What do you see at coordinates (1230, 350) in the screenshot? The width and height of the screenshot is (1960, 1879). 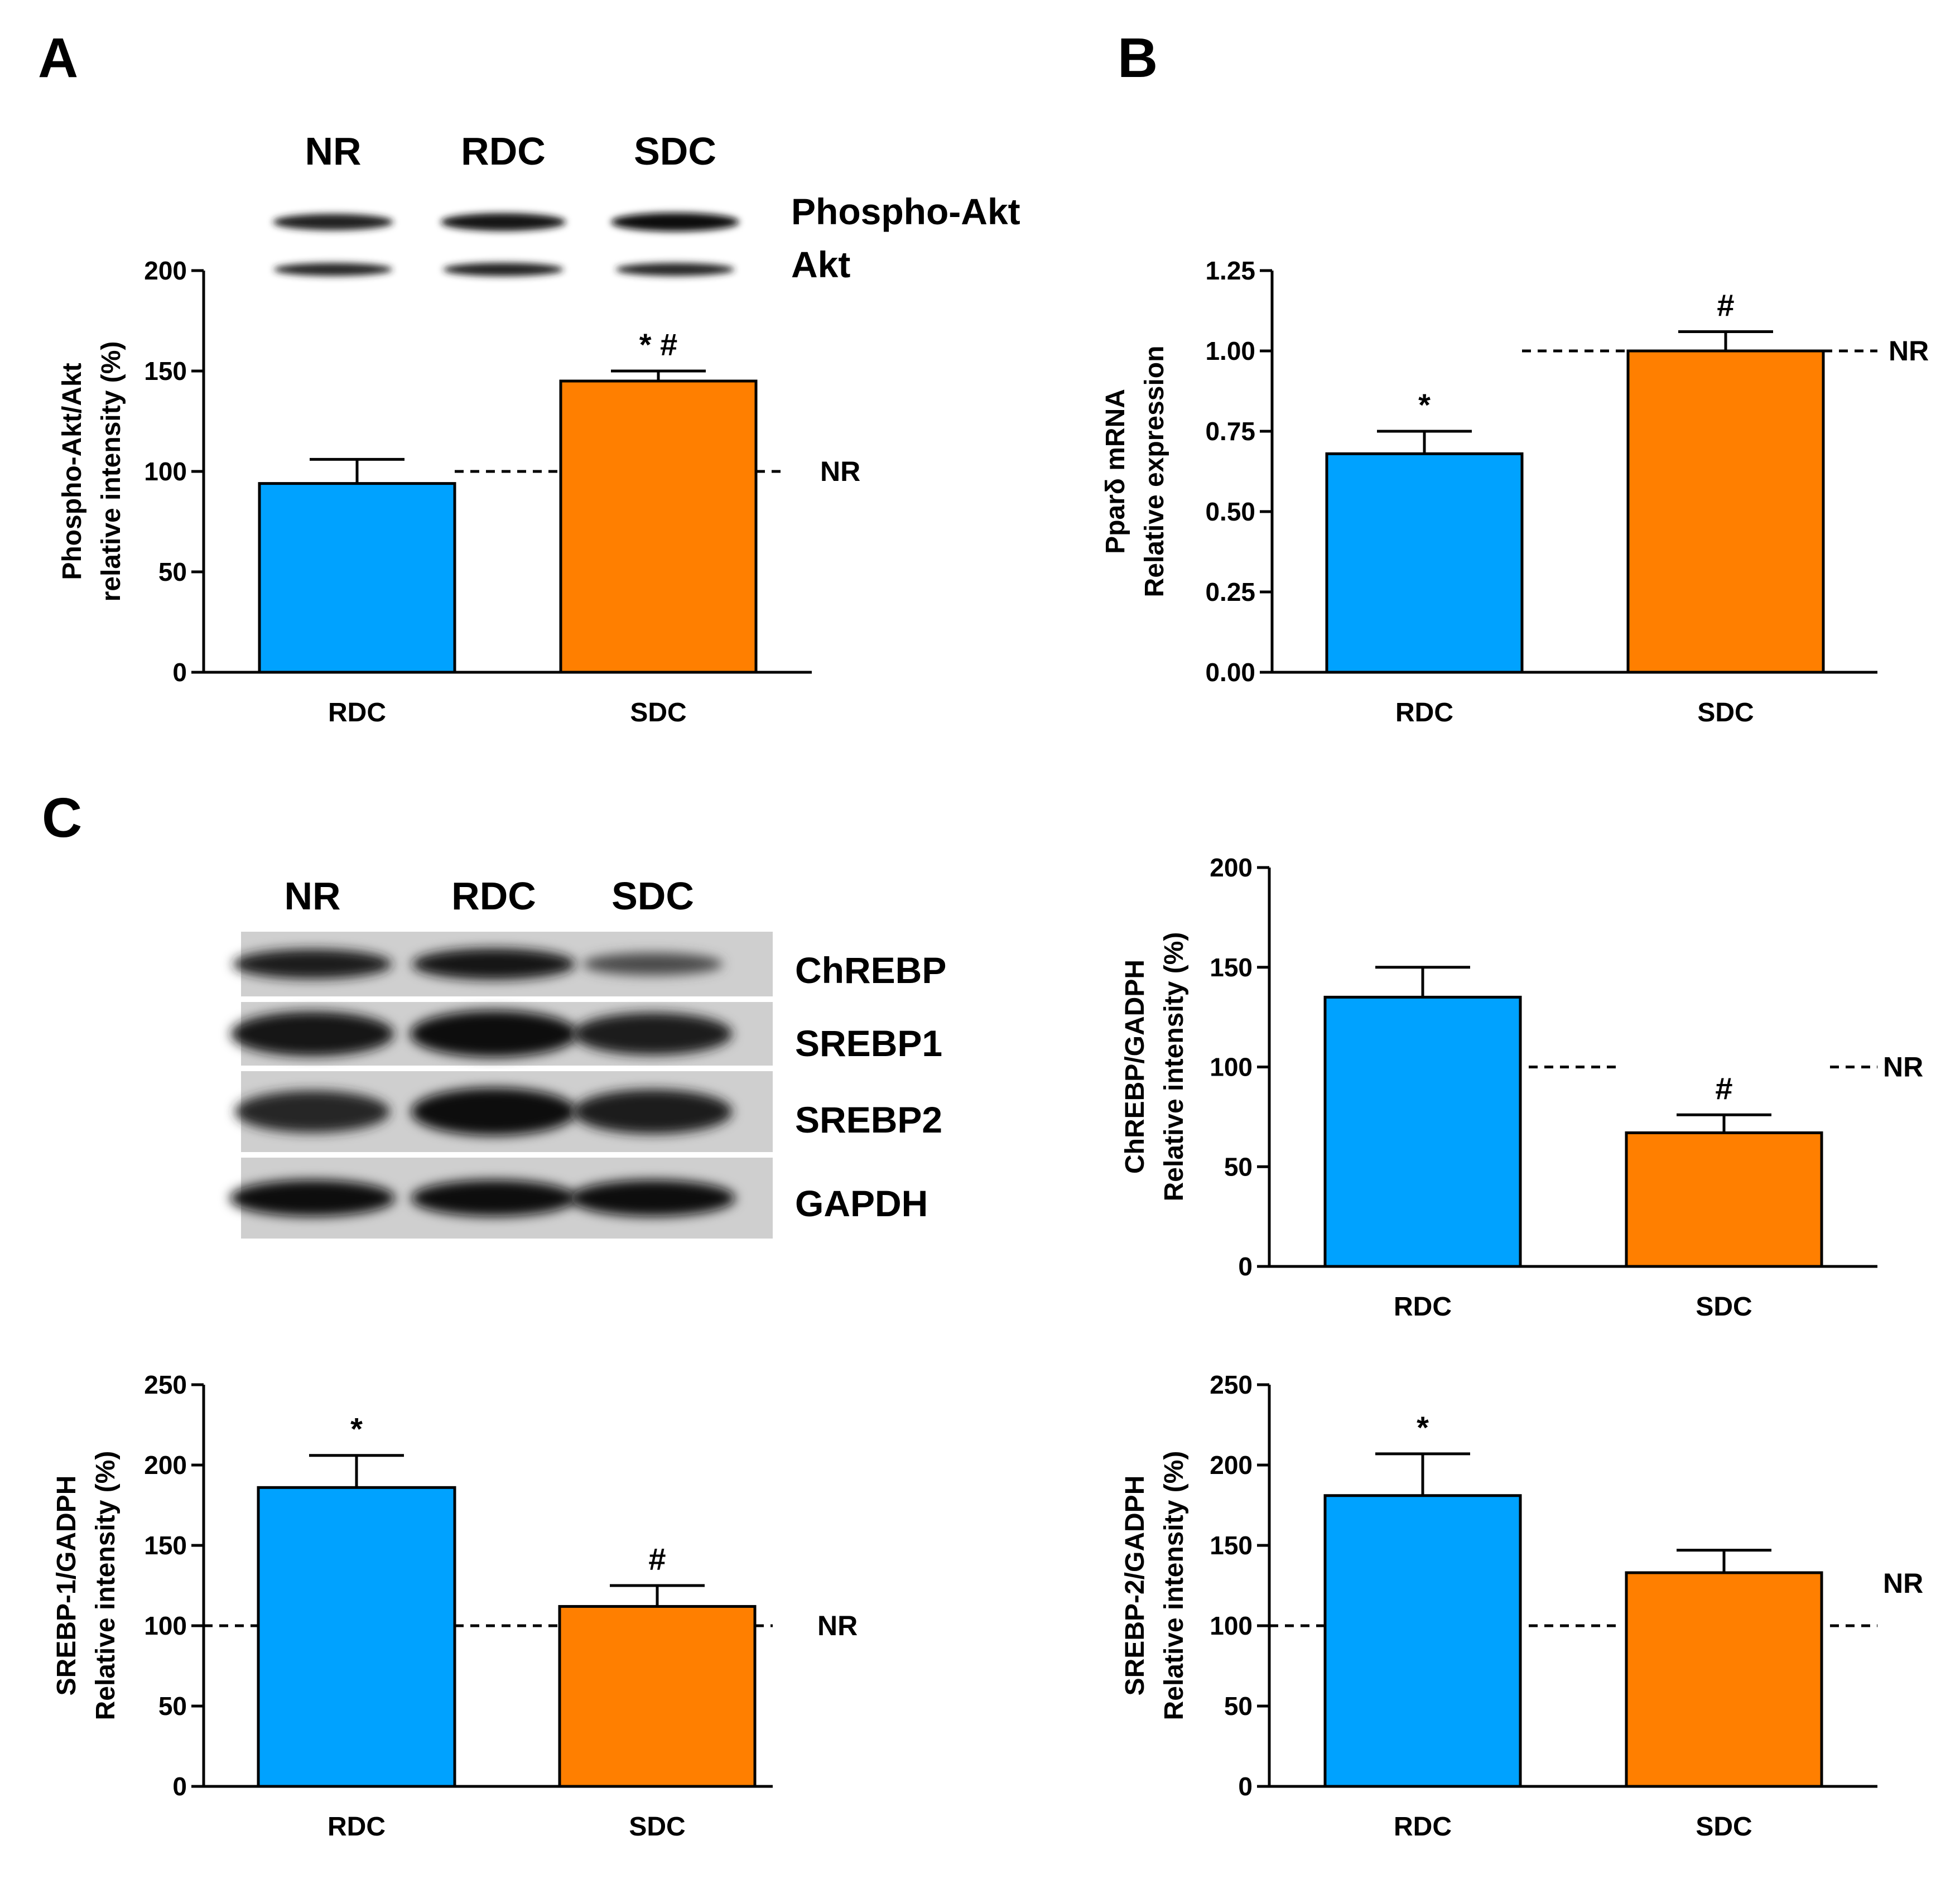 I see `y-tick-label: 1.00` at bounding box center [1230, 350].